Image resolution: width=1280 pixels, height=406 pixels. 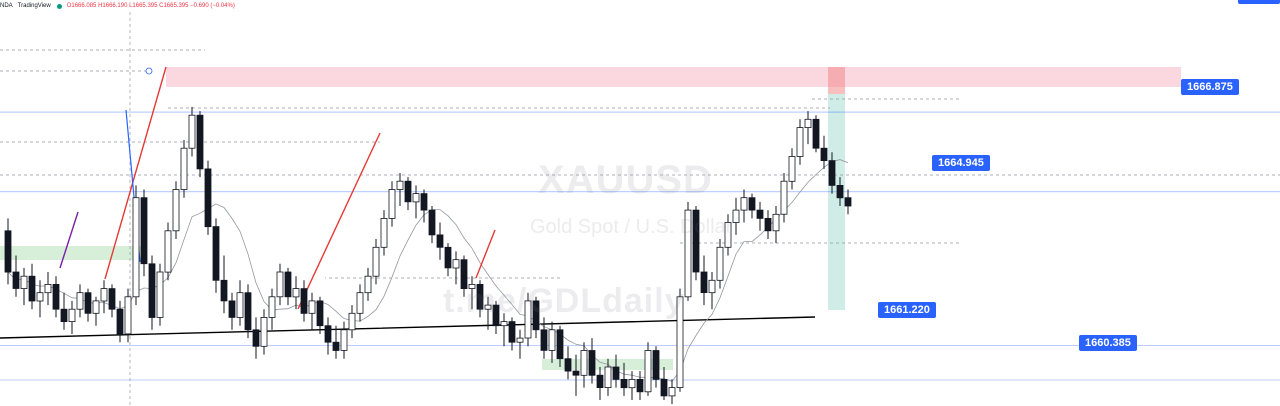 I want to click on price-label-resistance: 1666.875, so click(x=1210, y=87).